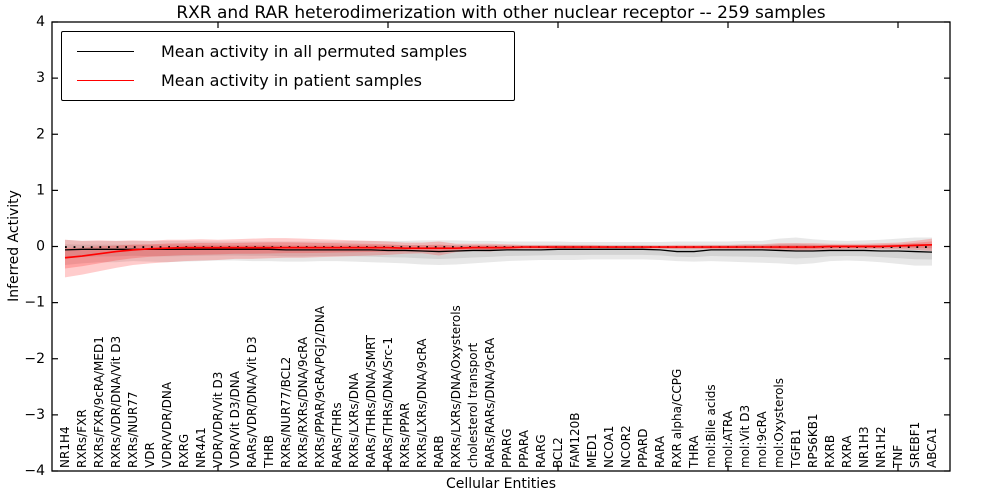 The height and width of the screenshot is (500, 1000). I want to click on category-label: RXRs/PPAR, so click(405, 435).